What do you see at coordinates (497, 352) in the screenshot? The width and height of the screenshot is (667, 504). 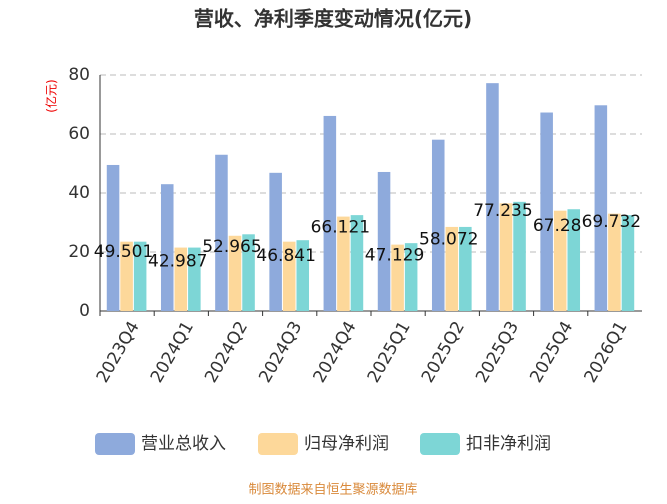 I see `x-tick-label: 2025Q3` at bounding box center [497, 352].